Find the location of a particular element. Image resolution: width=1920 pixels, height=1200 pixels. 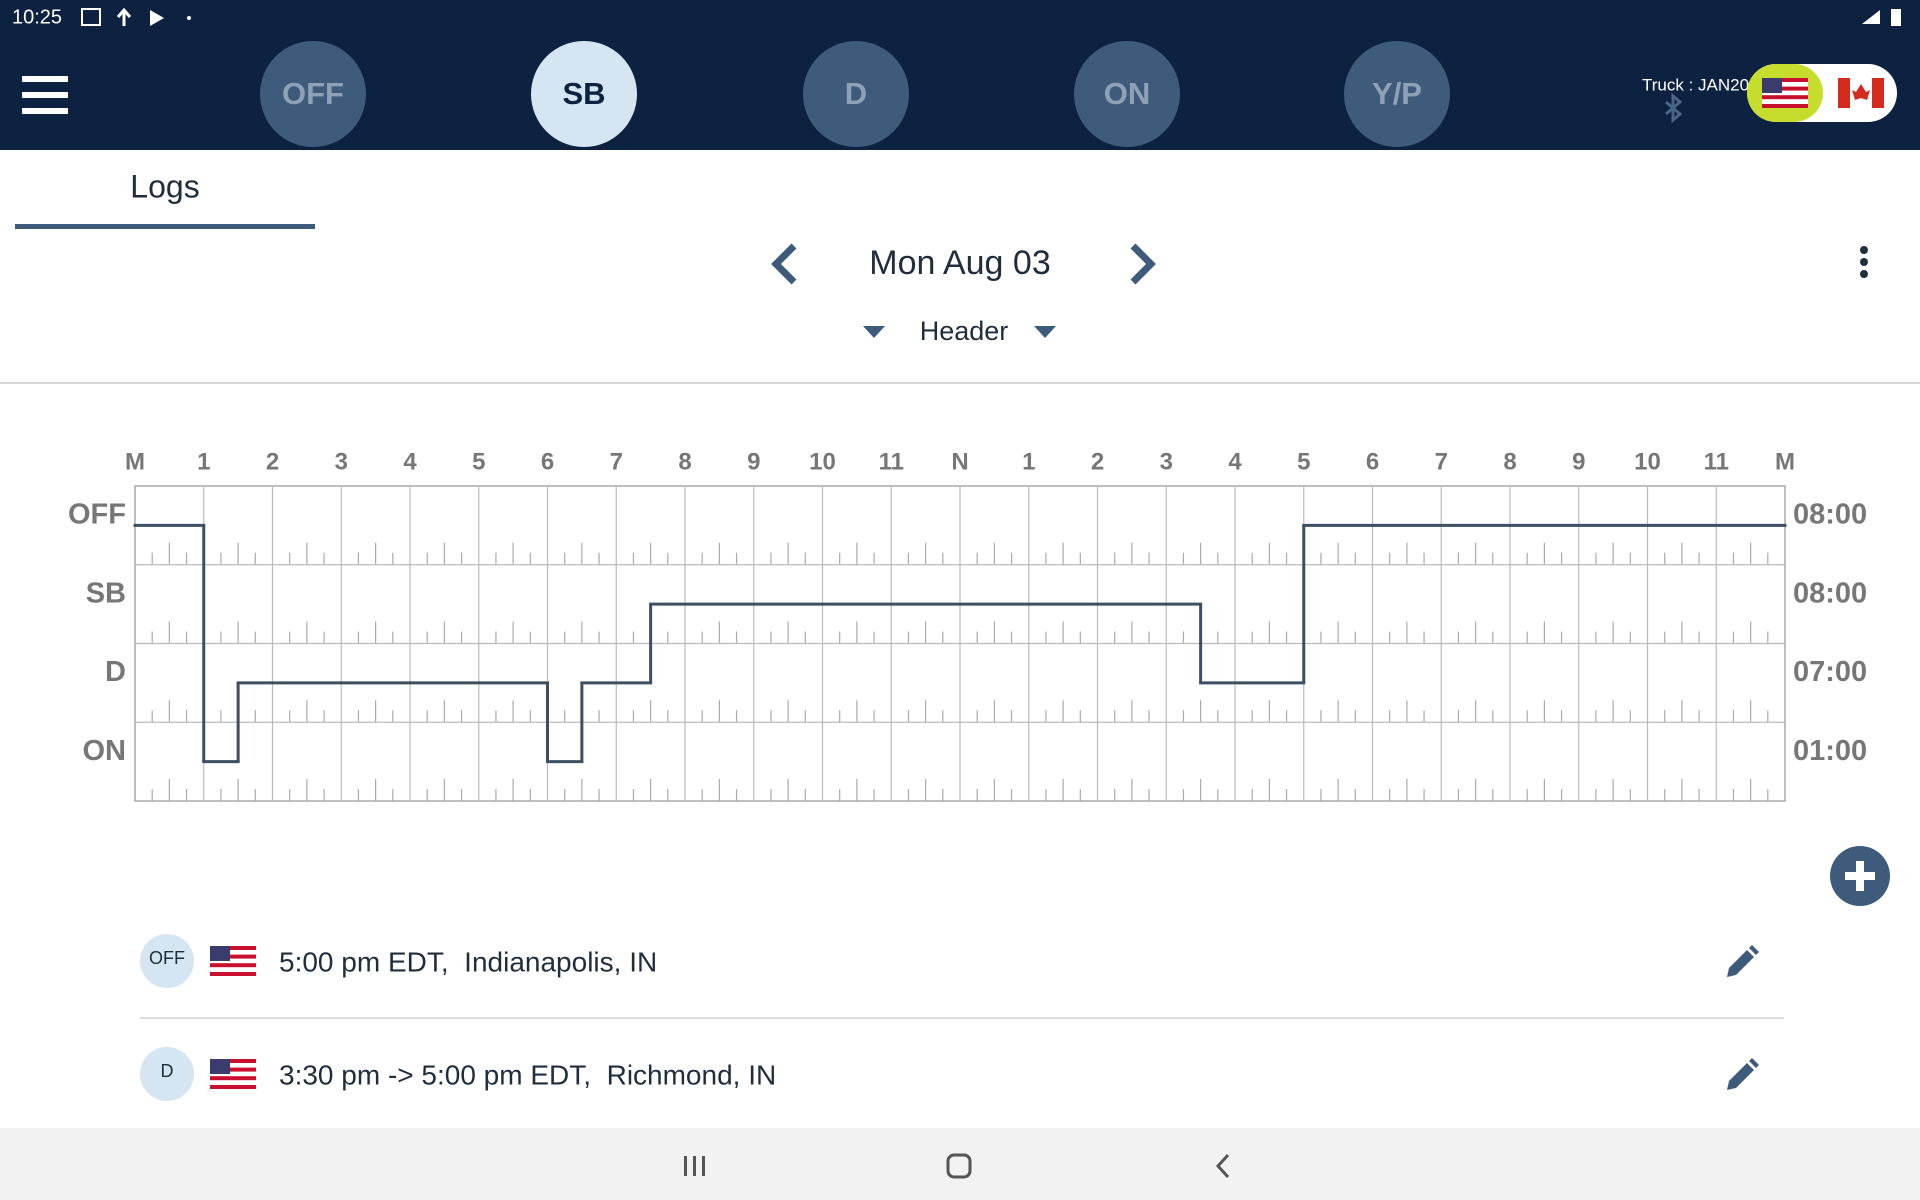

expand-right is located at coordinates (1045, 332).